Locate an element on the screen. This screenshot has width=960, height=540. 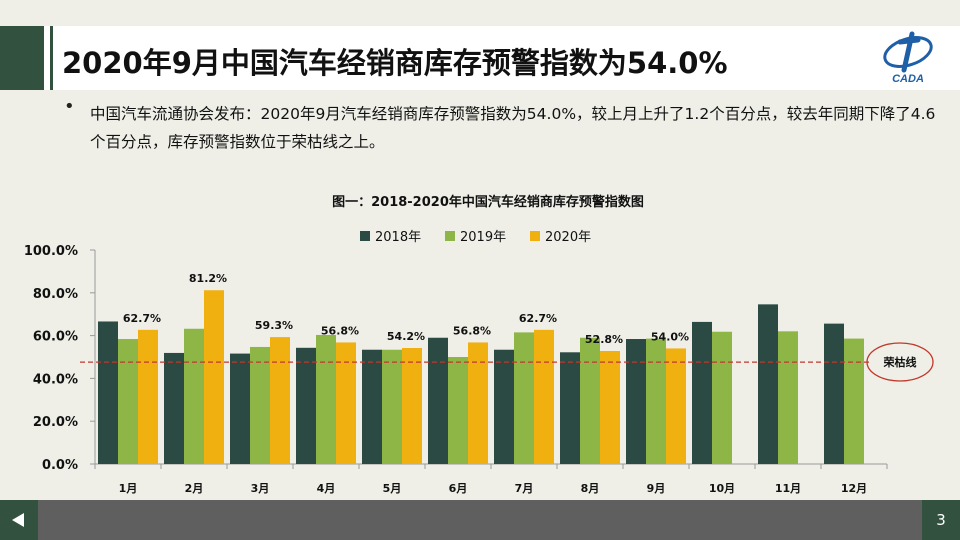
bottom-bar is located at coordinates (480, 520).